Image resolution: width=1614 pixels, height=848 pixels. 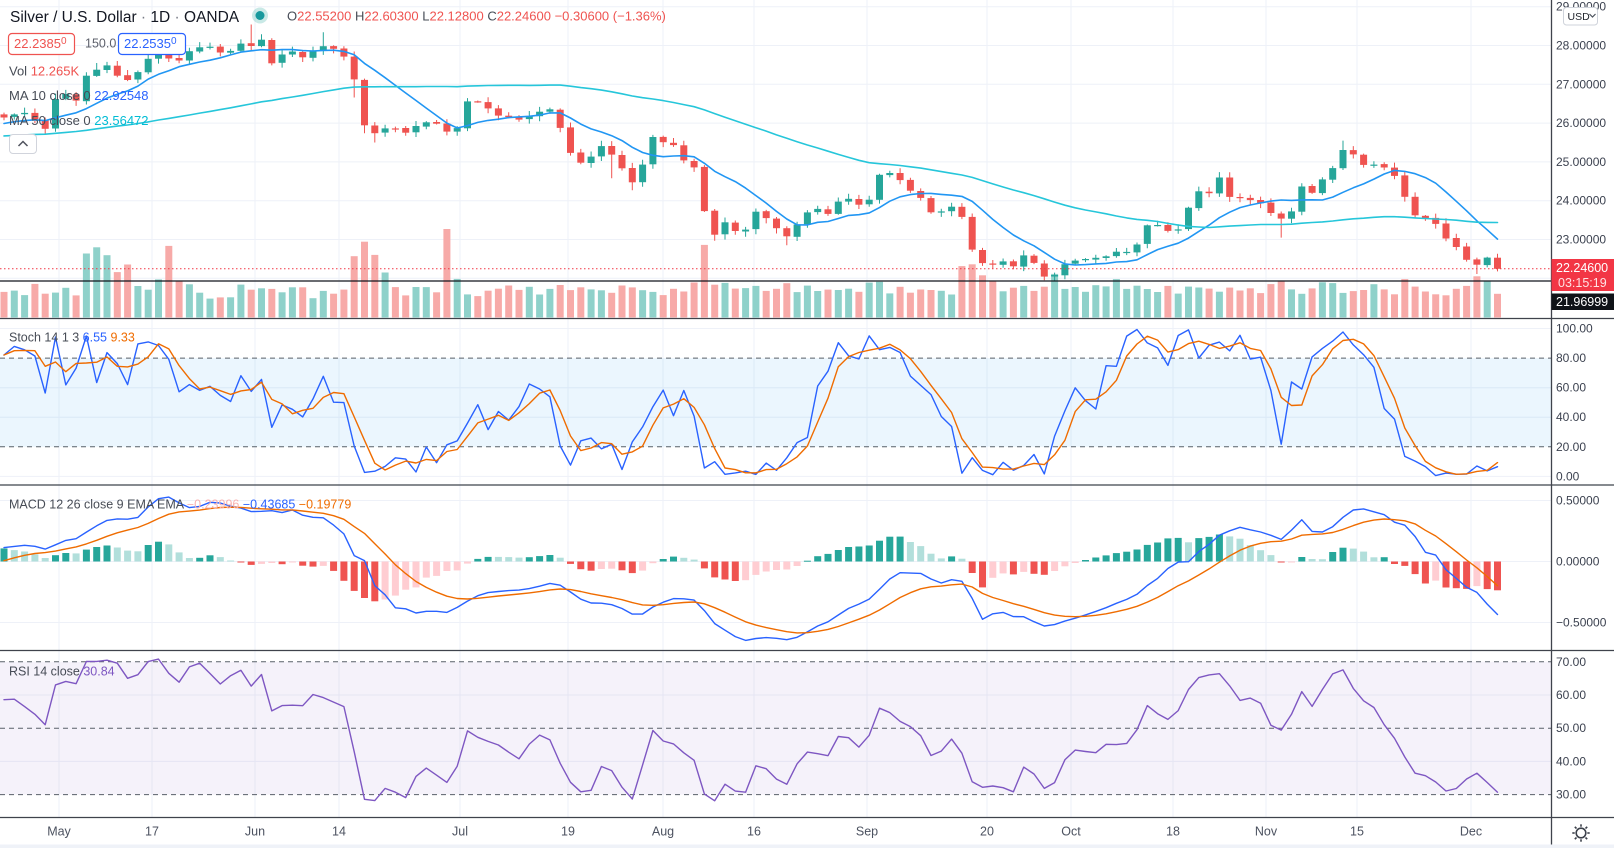 What do you see at coordinates (460, 832) in the screenshot?
I see `svg-text: Jul` at bounding box center [460, 832].